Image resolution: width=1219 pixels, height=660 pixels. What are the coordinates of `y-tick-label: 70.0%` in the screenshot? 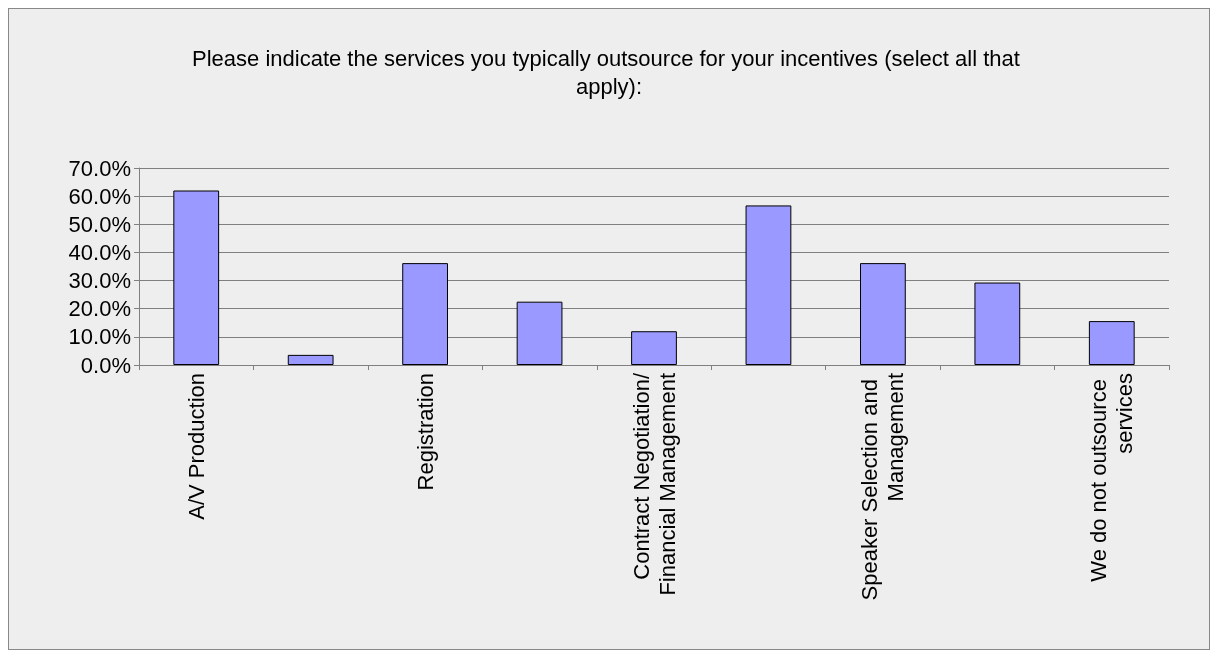 It's located at (99, 168).